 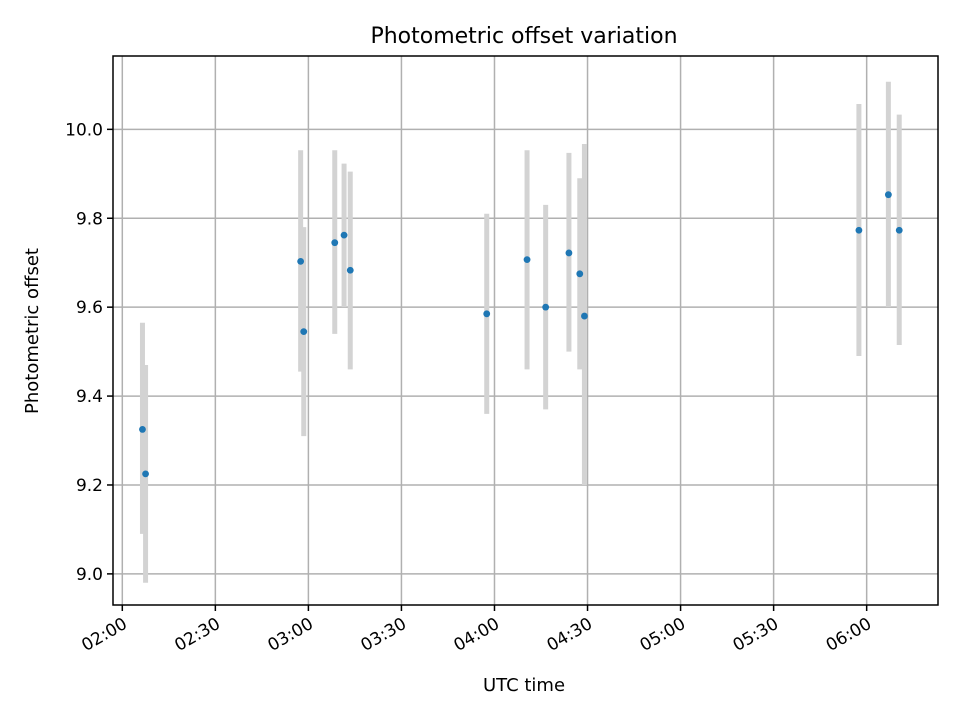 What do you see at coordinates (523, 36) in the screenshot?
I see `chart-title: Photometric offset variation` at bounding box center [523, 36].